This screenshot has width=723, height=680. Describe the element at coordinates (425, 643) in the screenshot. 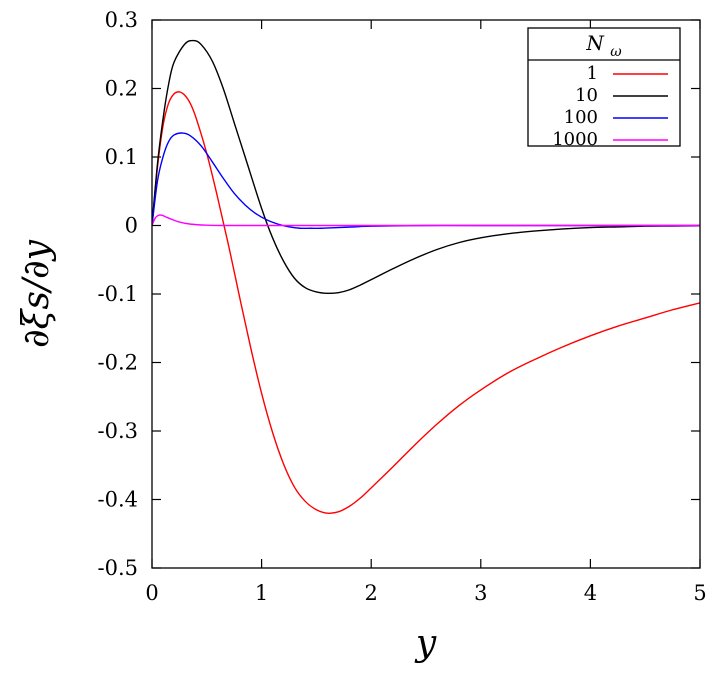

I see `x-axis-title: y` at that location.